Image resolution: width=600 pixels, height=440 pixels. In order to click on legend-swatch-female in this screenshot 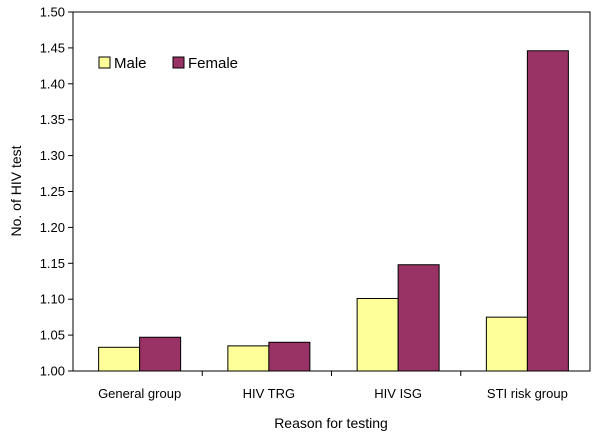, I will do `click(178, 62)`.